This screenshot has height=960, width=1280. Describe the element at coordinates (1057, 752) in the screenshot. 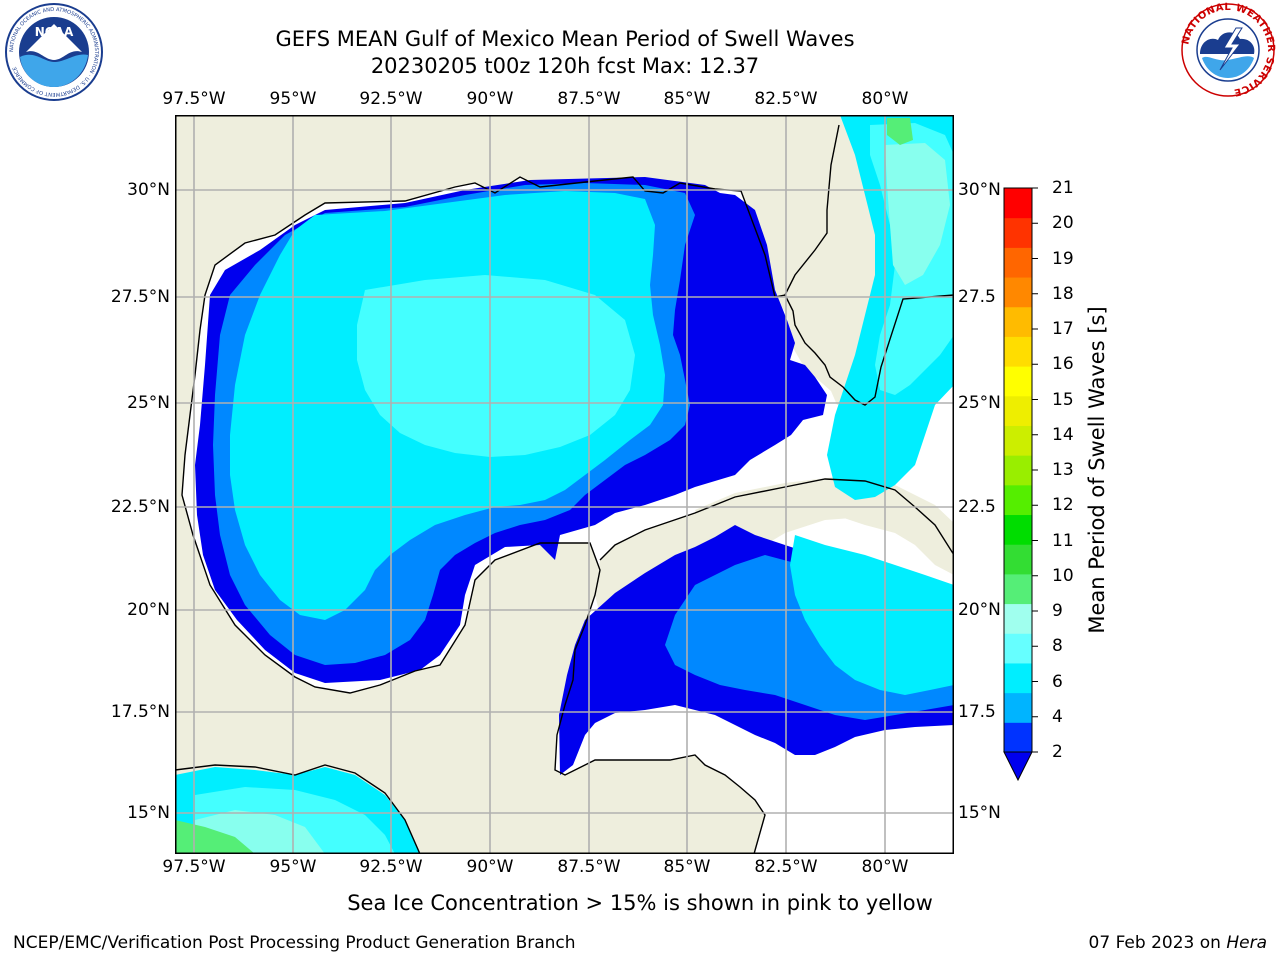

I see `colorbar-tick-label: 2` at that location.